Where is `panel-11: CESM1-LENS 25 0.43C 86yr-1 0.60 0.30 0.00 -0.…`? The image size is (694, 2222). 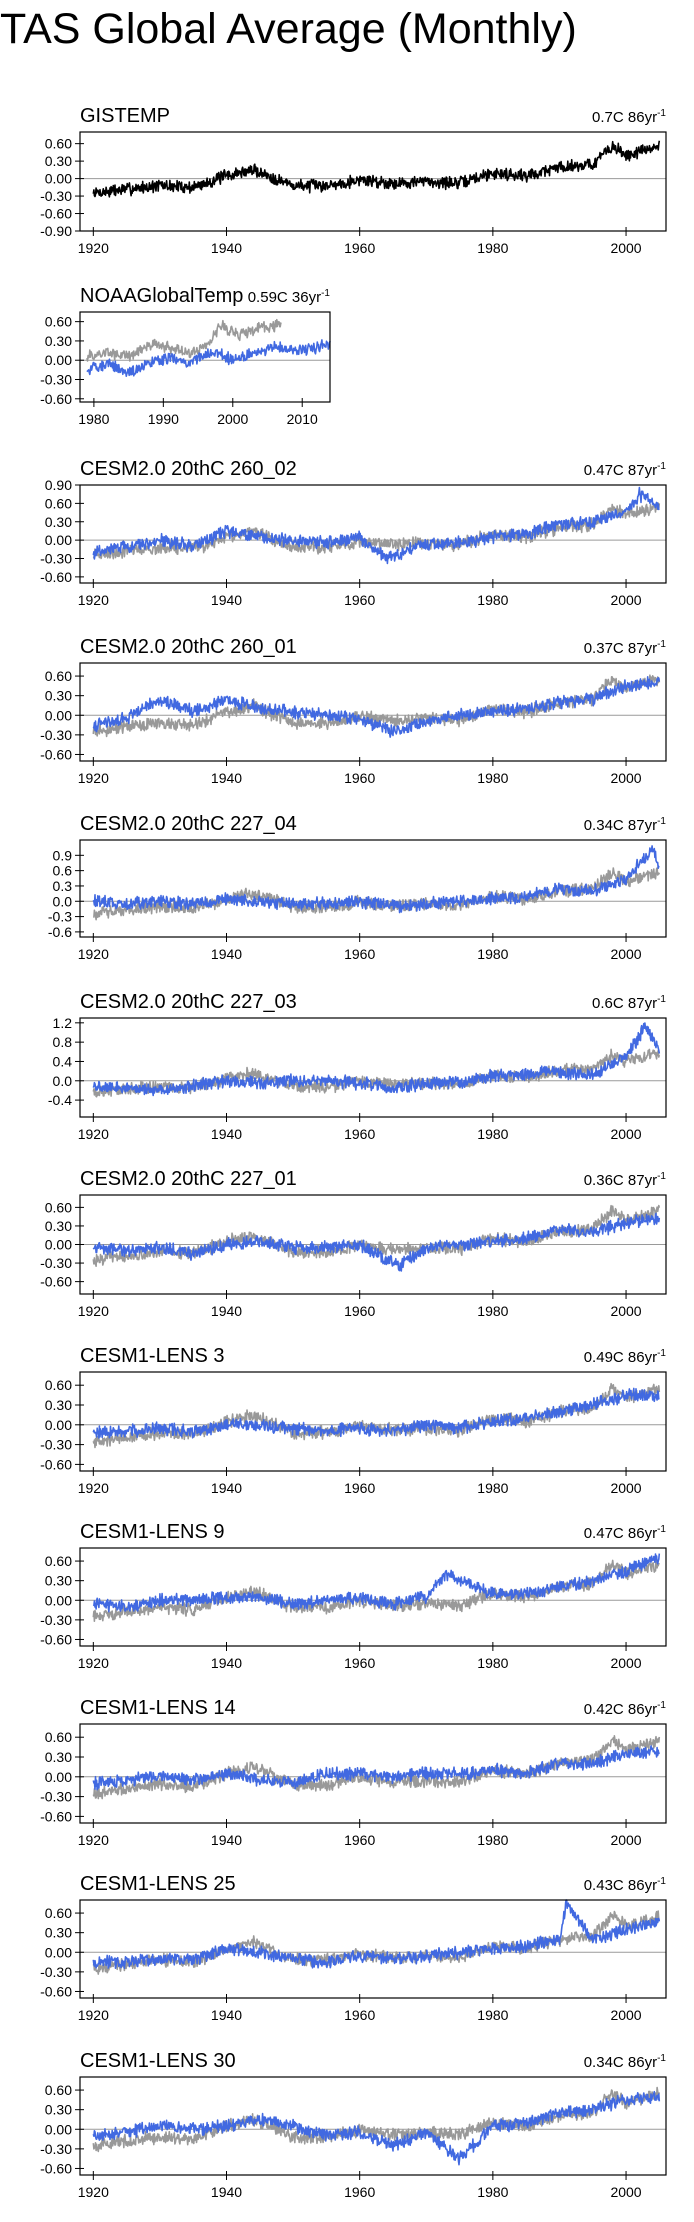 panel-11: CESM1-LENS 25 0.43C 86yr-1 0.60 0.30 0.00 -0.… is located at coordinates (353, 1948).